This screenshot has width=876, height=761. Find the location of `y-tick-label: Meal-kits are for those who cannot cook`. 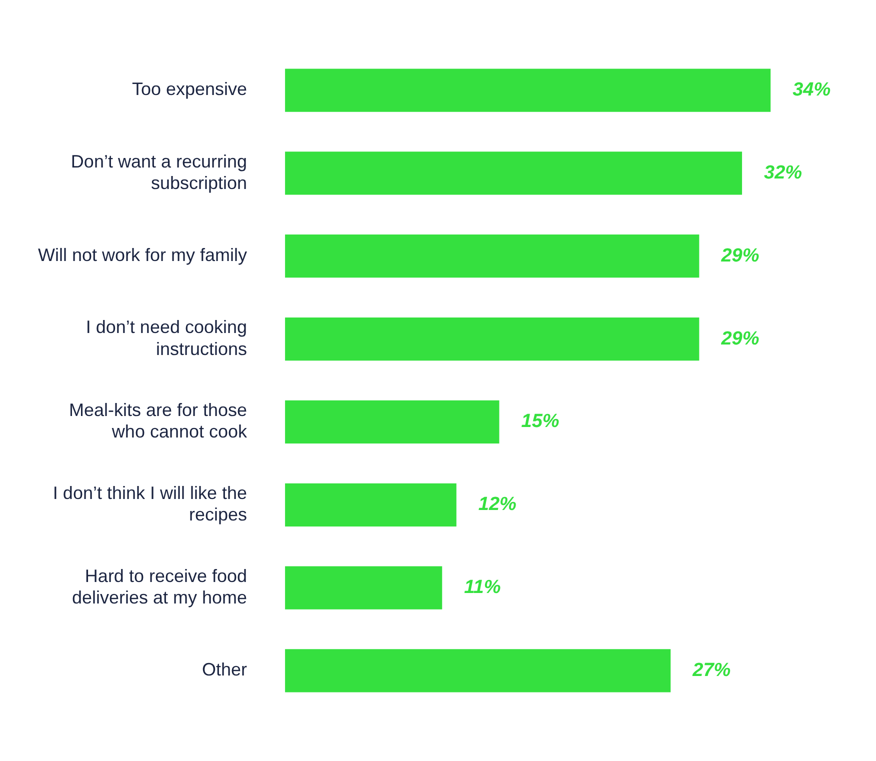

y-tick-label: Meal-kits are for those who cannot cook is located at coordinates (158, 421).